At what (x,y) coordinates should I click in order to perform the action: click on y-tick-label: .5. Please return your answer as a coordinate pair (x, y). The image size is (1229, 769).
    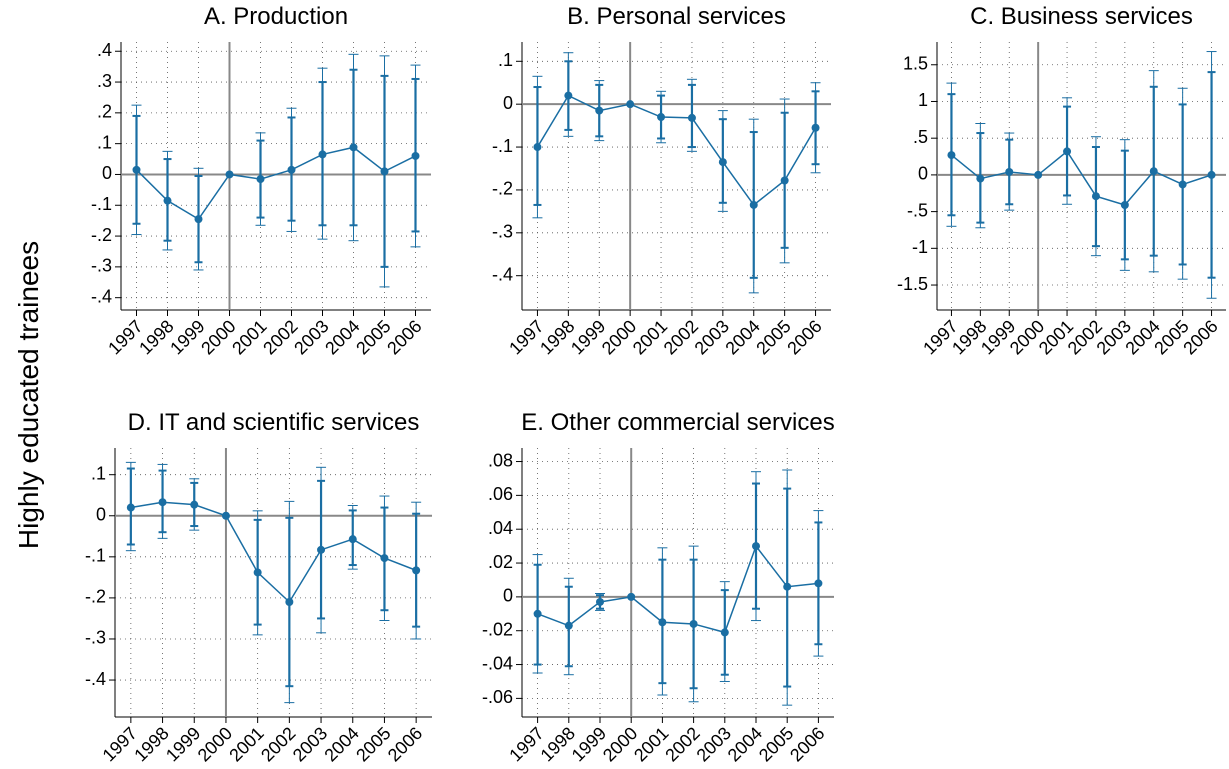
    Looking at the image, I should click on (920, 137).